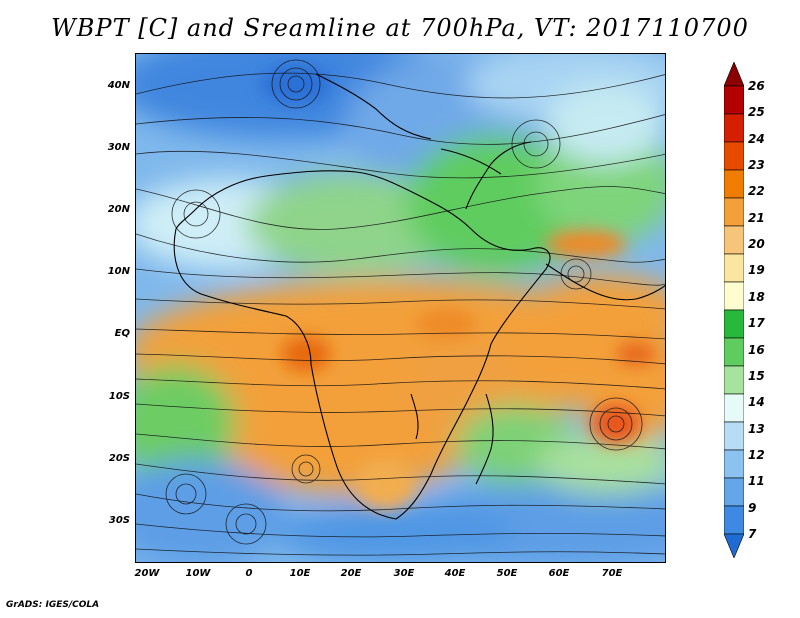 The image size is (800, 618). I want to click on colorbar-tick-label: 9, so click(752, 507).